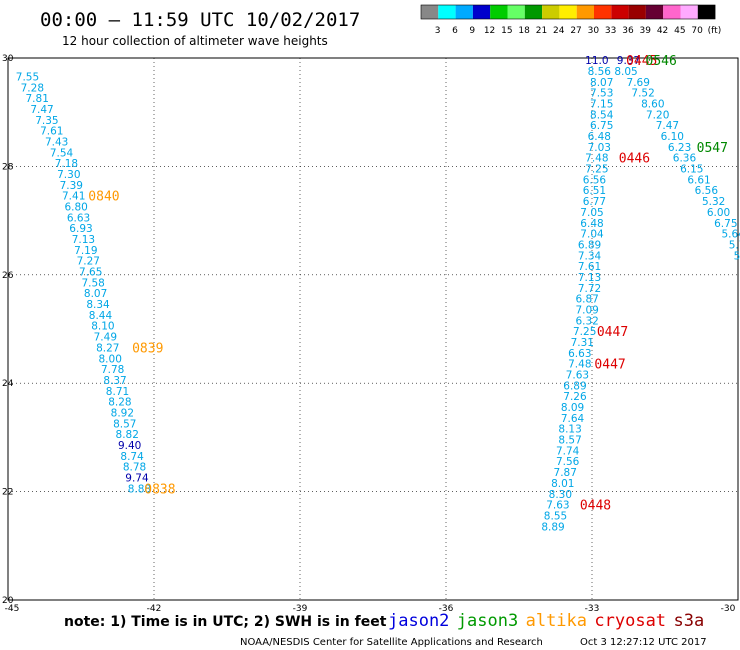 The width and height of the screenshot is (740, 650). Describe the element at coordinates (592, 235) in the screenshot. I see `wave-height-label: 7.04` at that location.